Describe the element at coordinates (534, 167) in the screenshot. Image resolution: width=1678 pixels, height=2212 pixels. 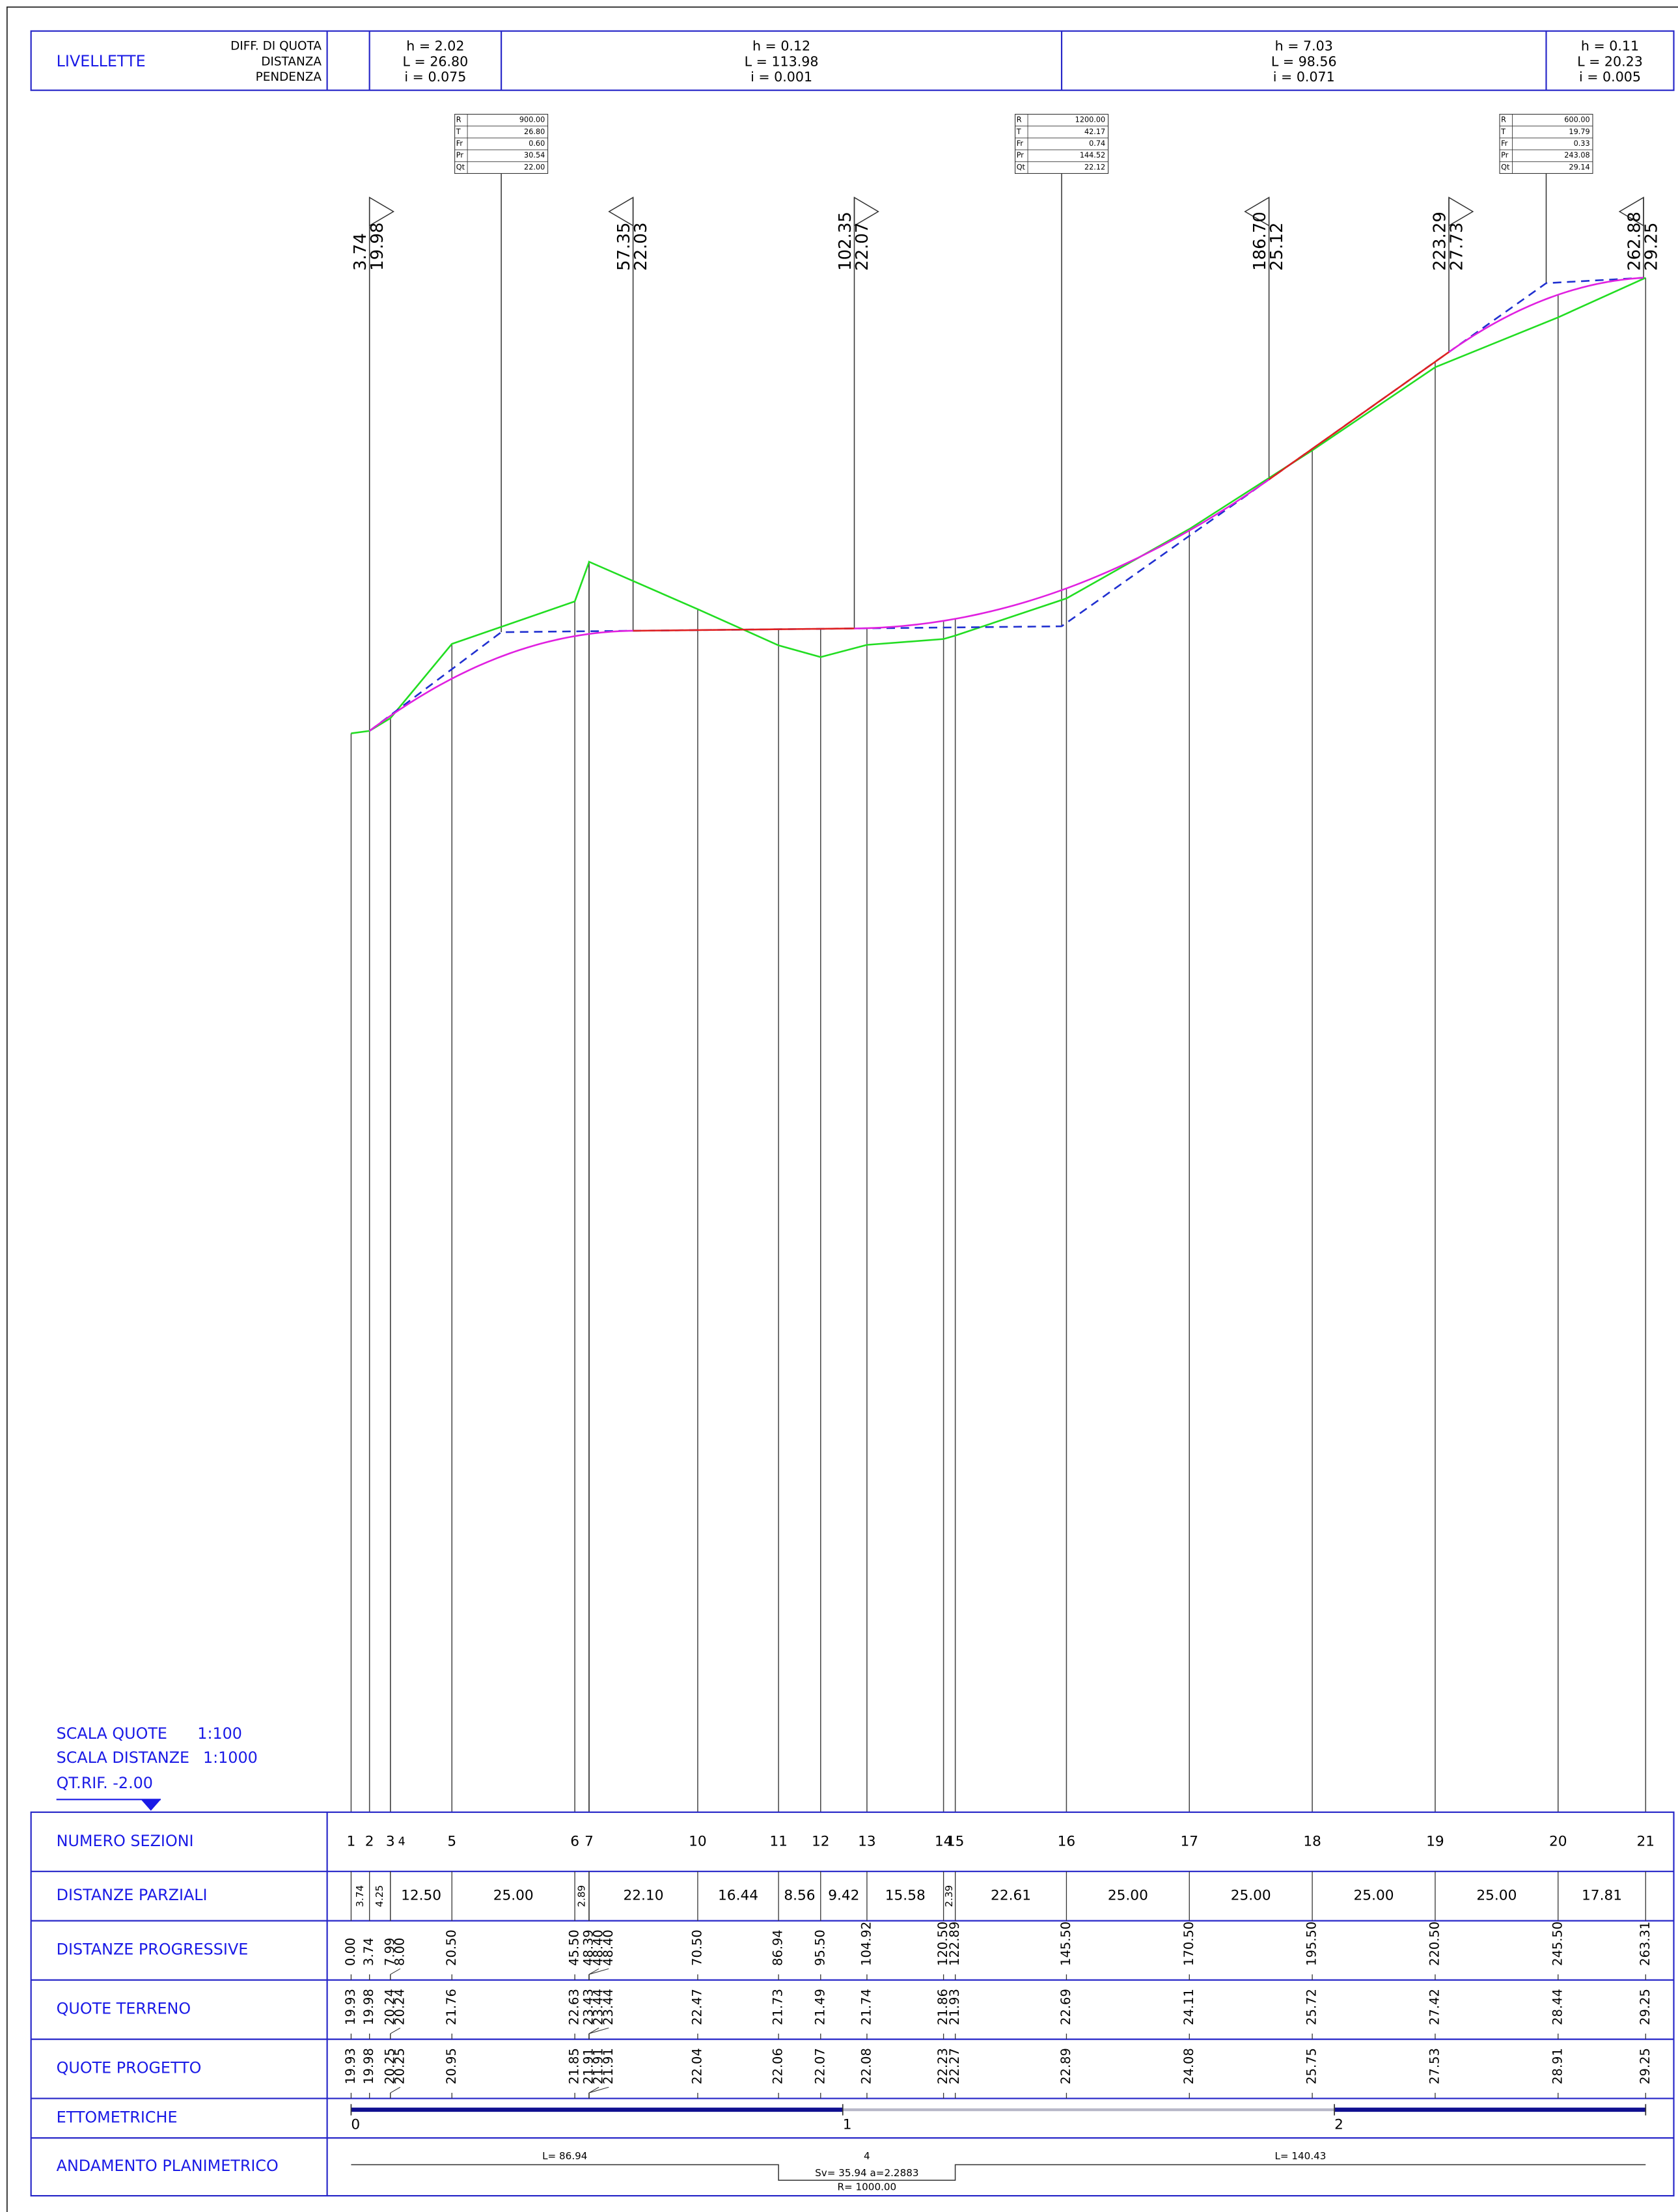
I see `curve-value: 22.00` at that location.